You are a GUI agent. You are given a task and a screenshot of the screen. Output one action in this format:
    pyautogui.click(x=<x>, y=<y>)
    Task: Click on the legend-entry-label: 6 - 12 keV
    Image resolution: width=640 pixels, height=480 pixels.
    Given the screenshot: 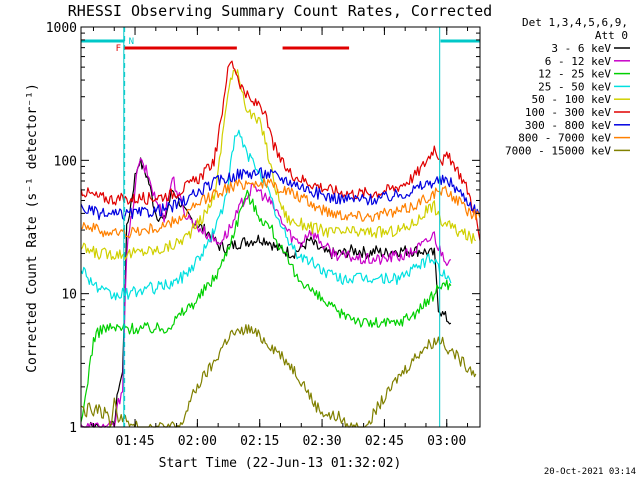 What is the action you would take?
    pyautogui.click(x=578, y=61)
    